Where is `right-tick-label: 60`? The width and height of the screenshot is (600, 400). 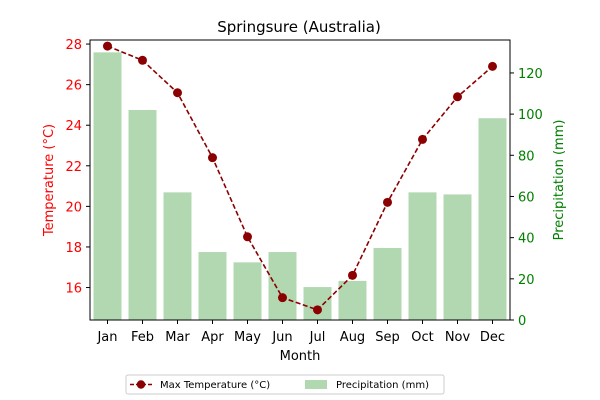 right-tick-label: 60 is located at coordinates (526, 197).